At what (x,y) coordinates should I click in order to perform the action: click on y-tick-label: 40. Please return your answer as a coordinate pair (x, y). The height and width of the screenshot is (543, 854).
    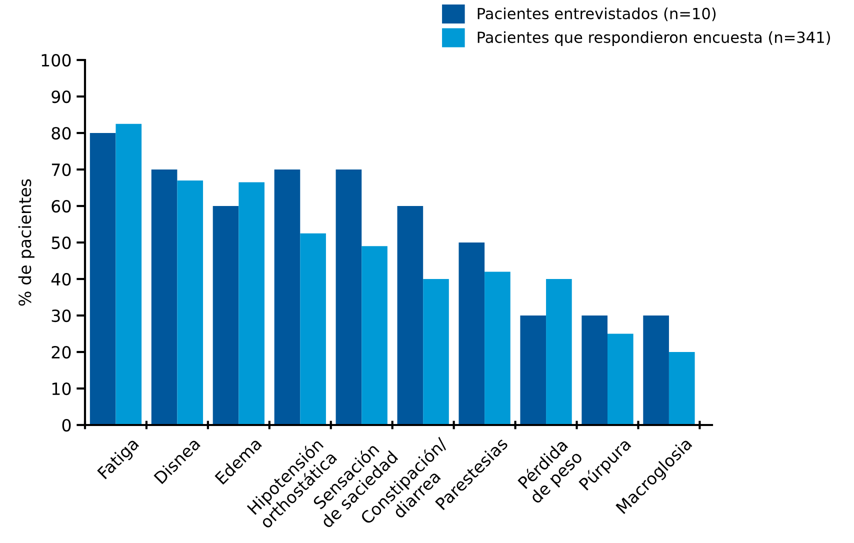
    Looking at the image, I should click on (61, 279).